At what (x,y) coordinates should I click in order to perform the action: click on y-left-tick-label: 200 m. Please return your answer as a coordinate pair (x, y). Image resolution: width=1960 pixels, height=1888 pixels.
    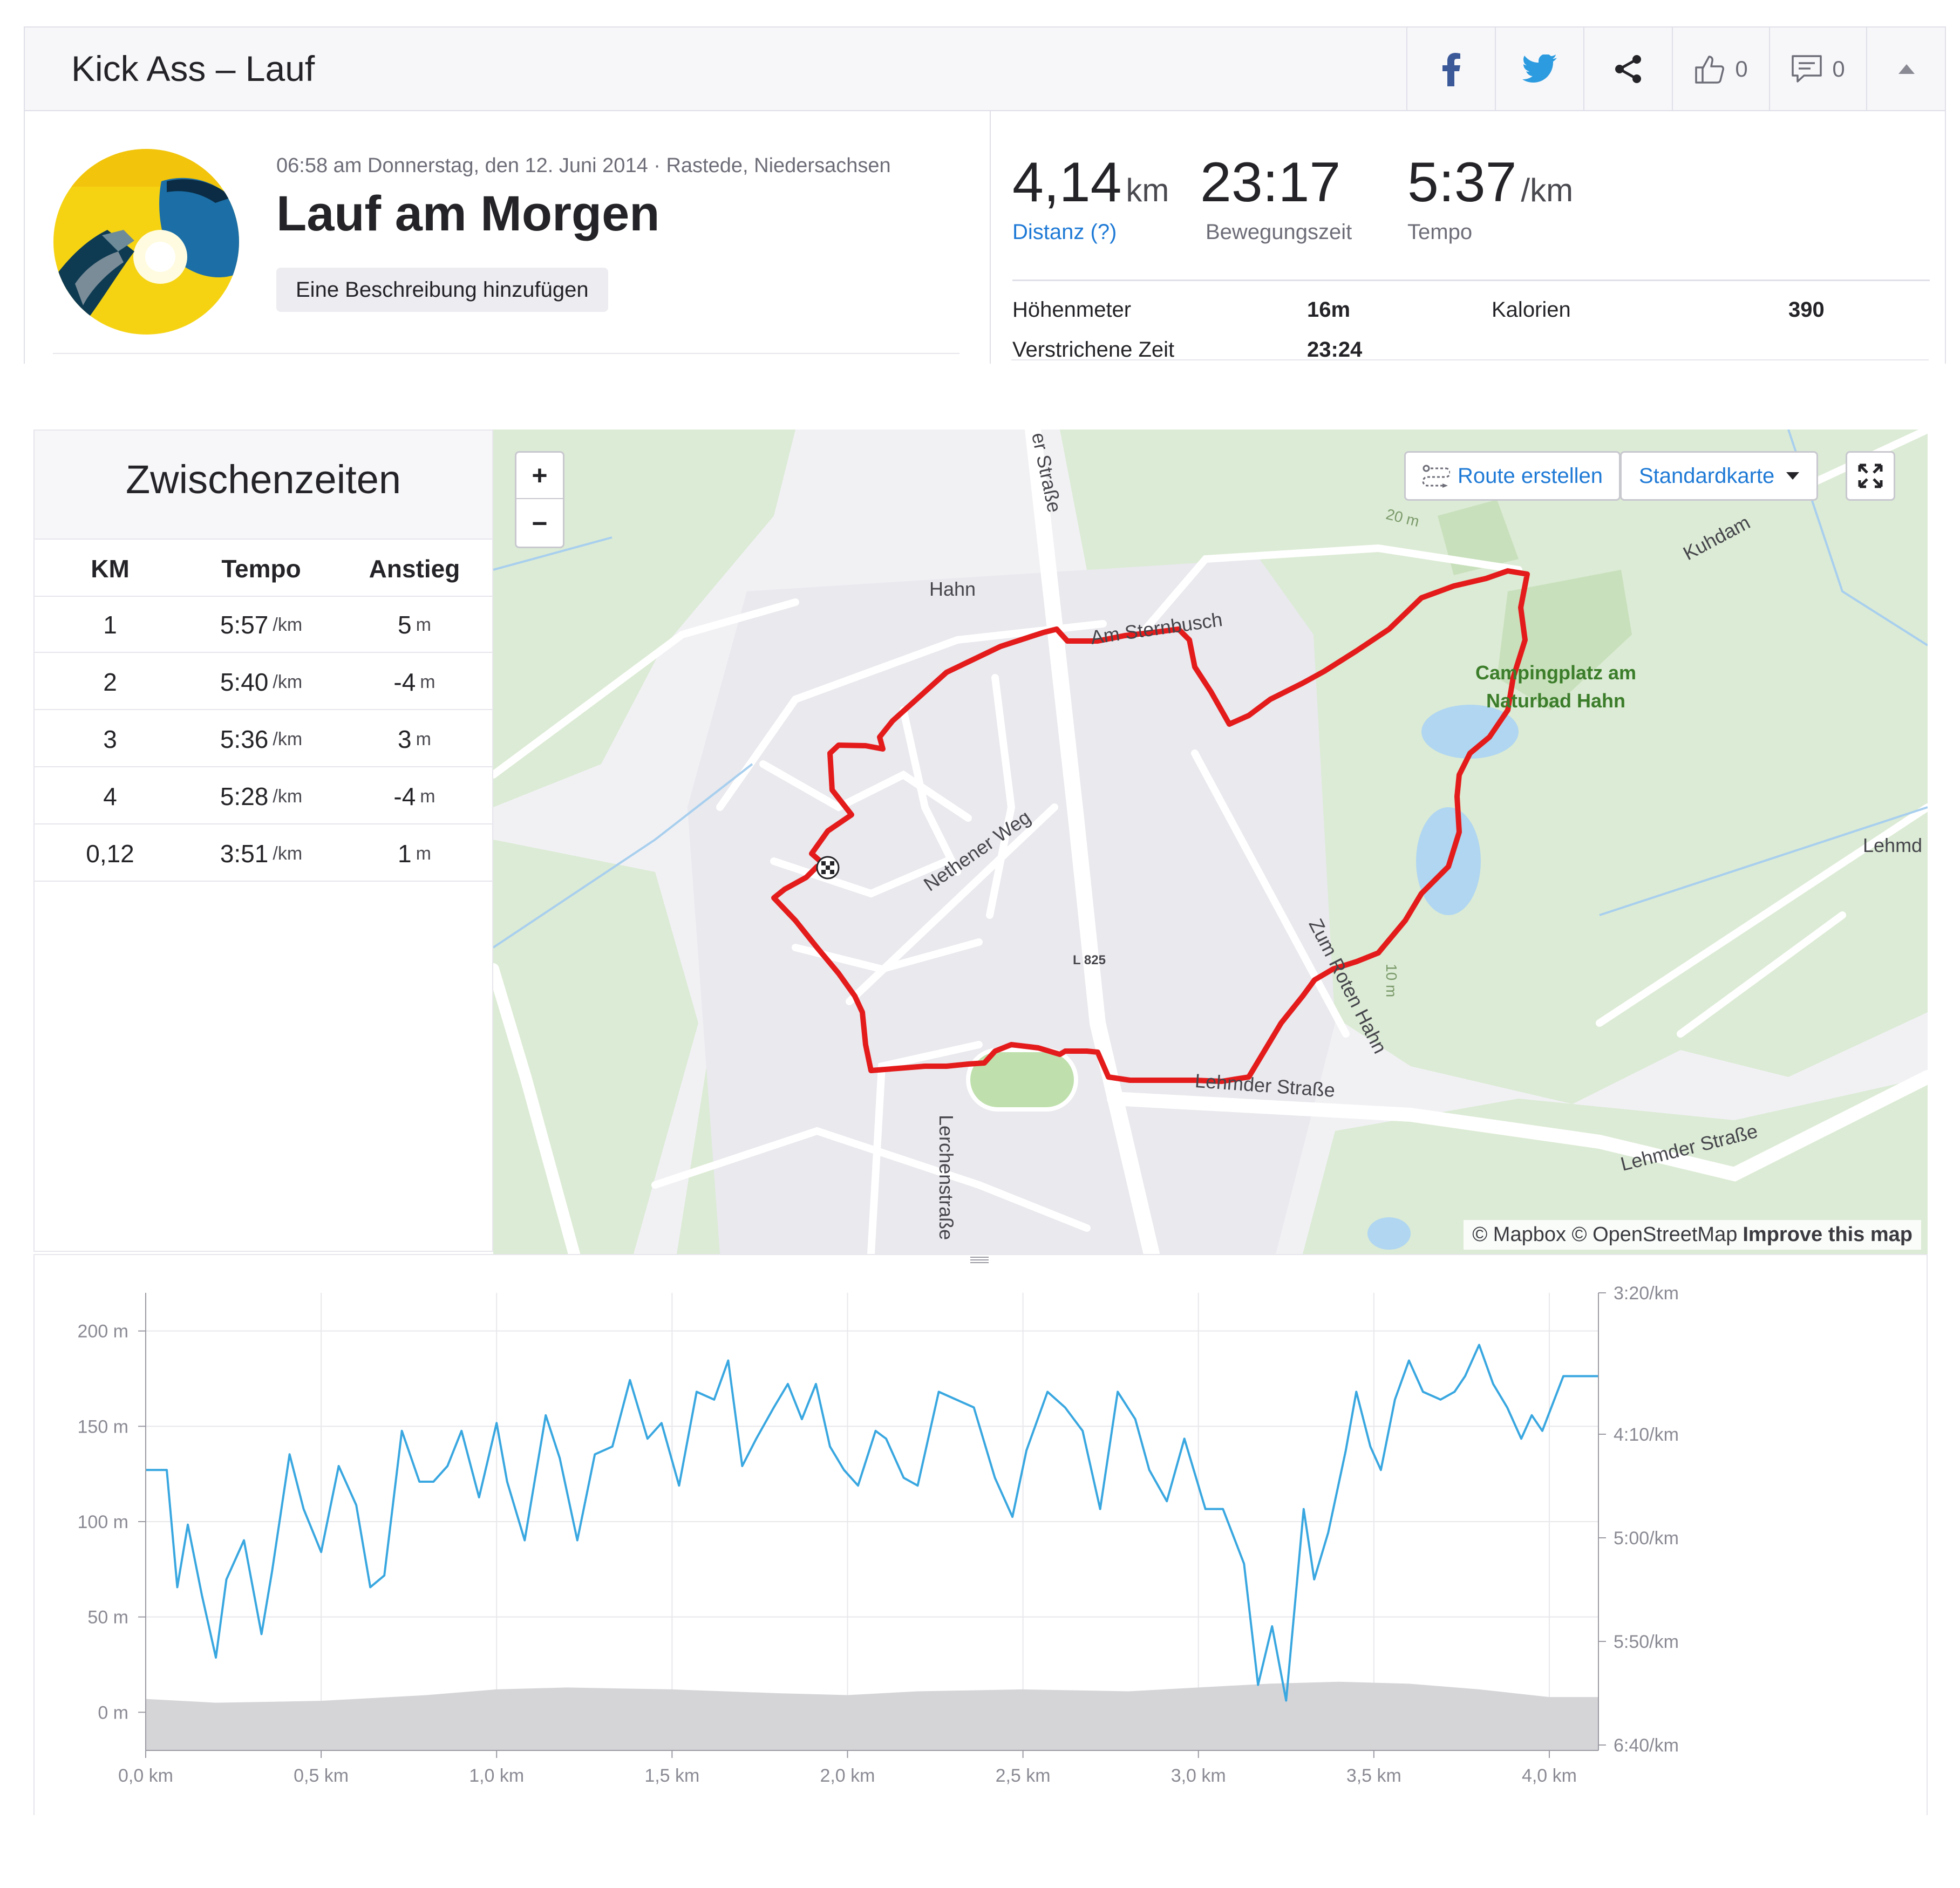
    Looking at the image, I should click on (103, 1331).